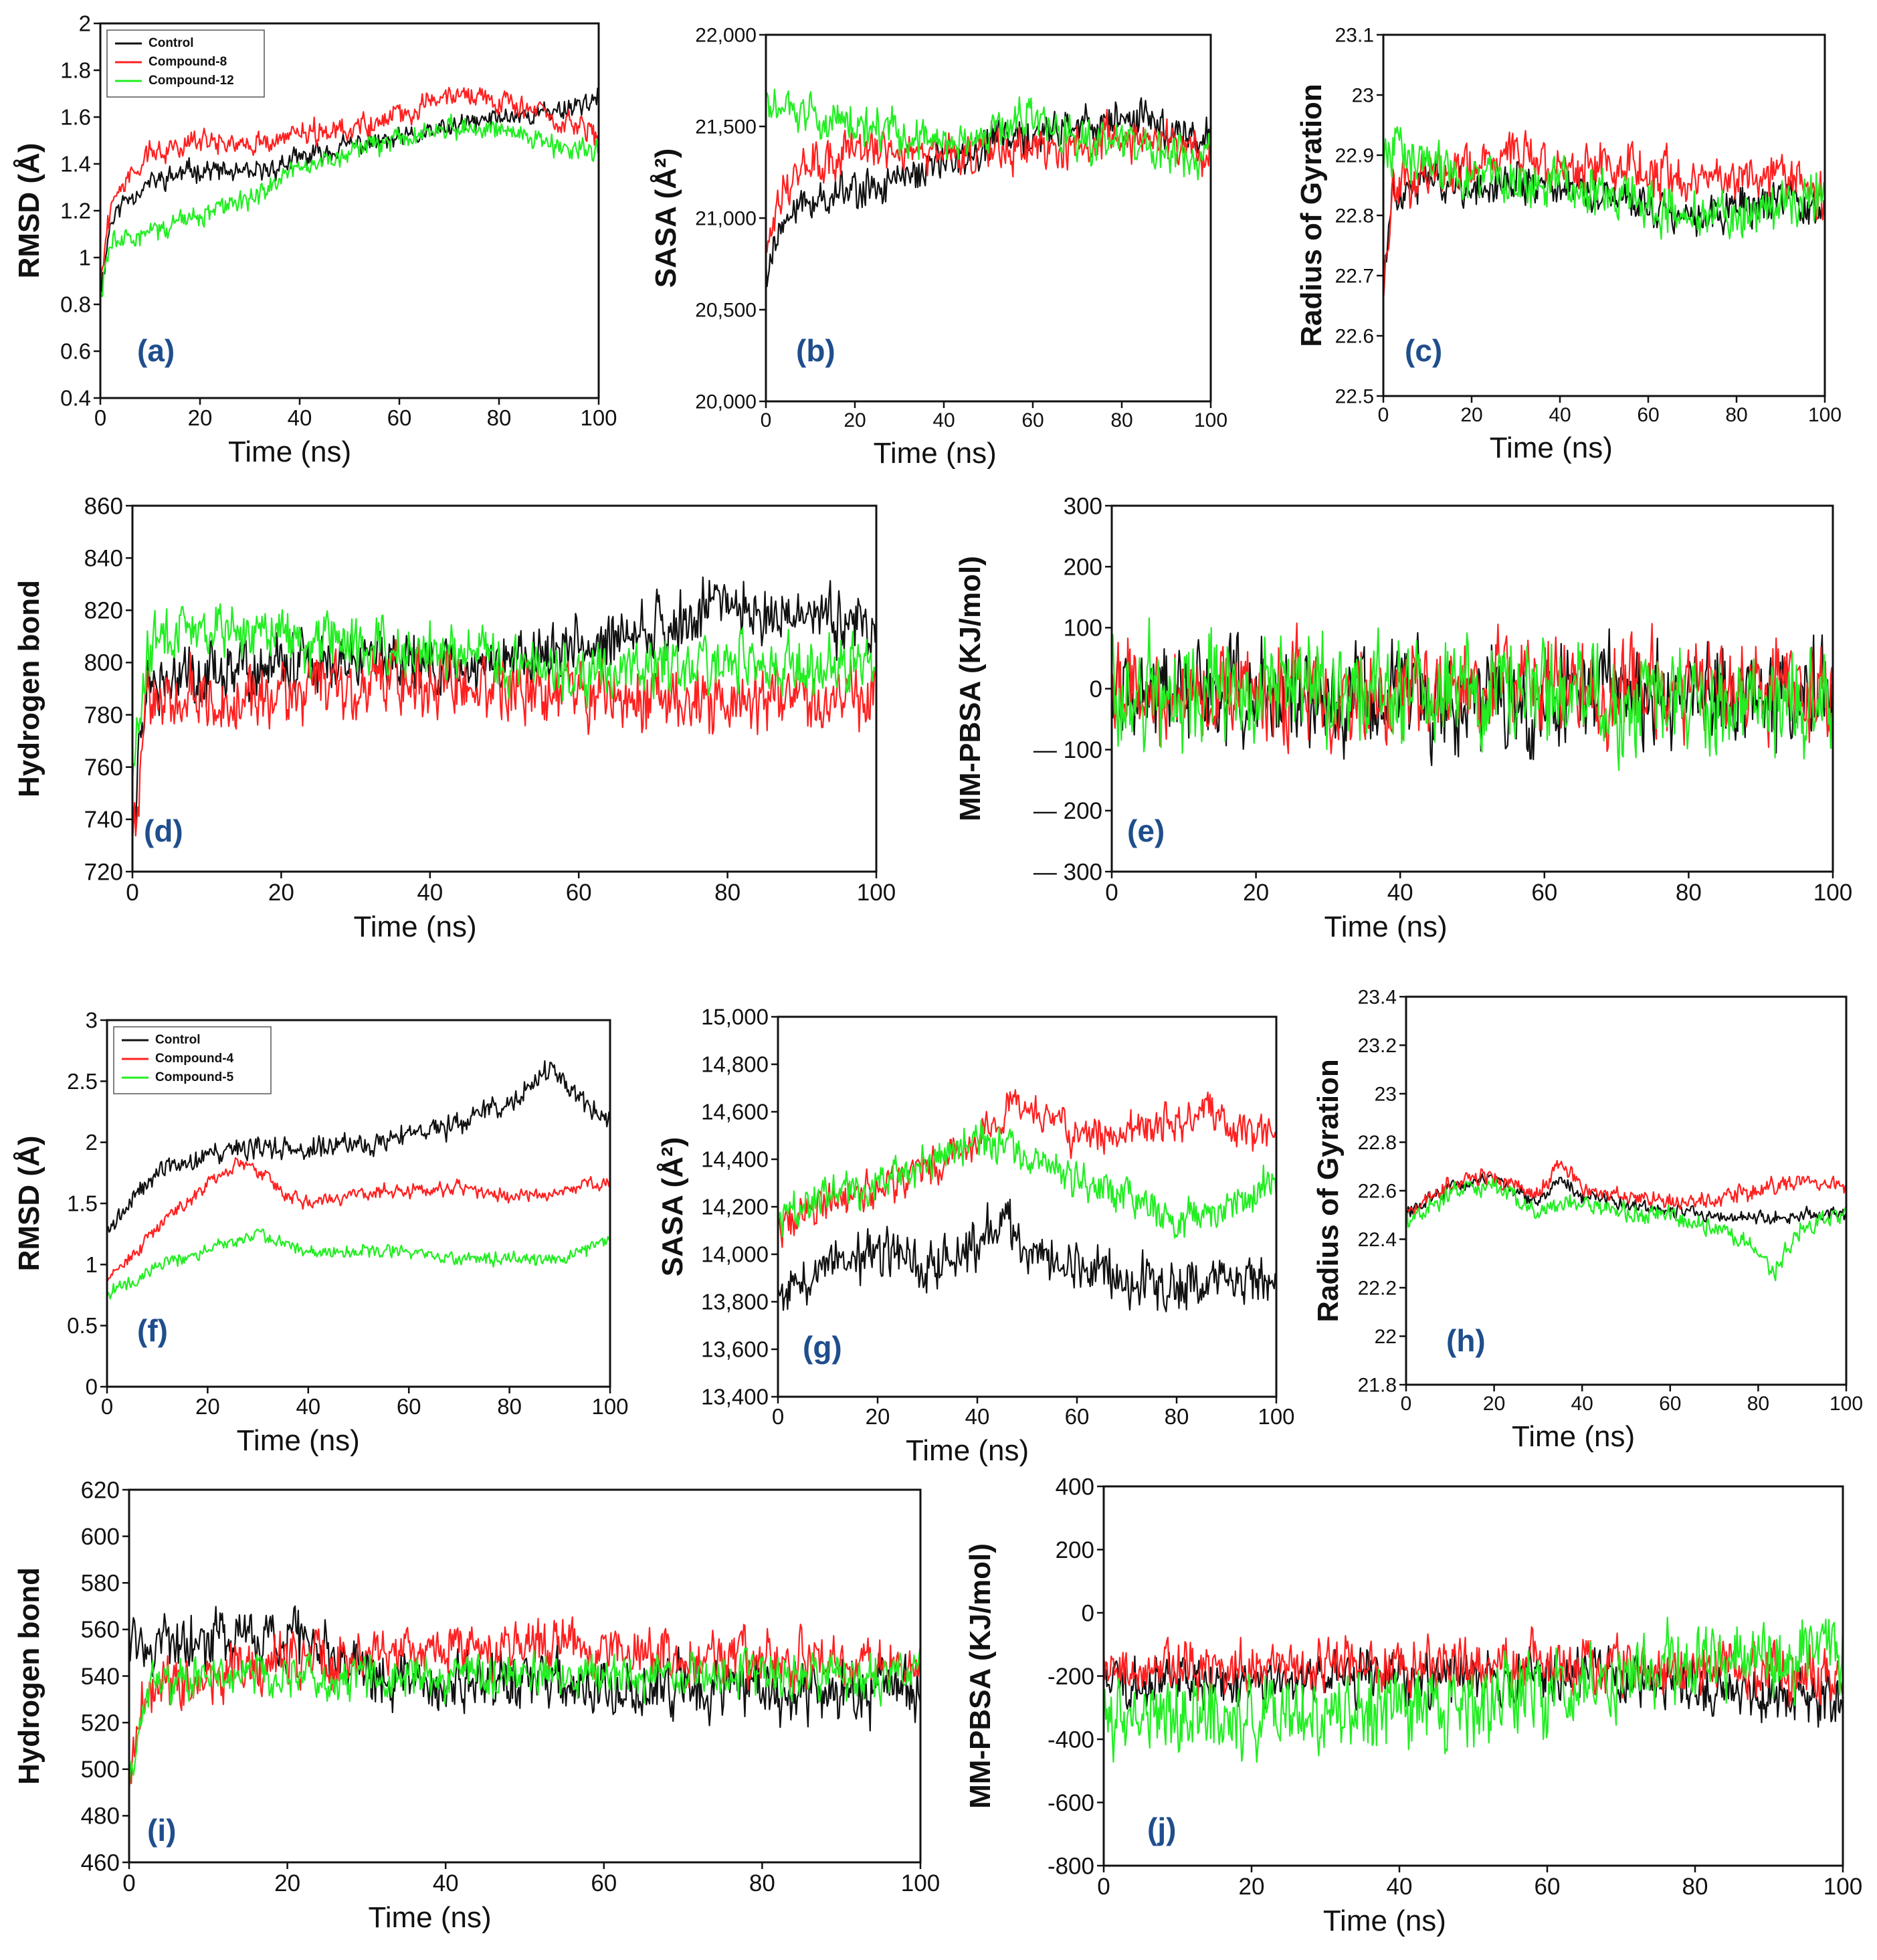  Describe the element at coordinates (104, 558) in the screenshot. I see `y-tick-label: 840` at that location.